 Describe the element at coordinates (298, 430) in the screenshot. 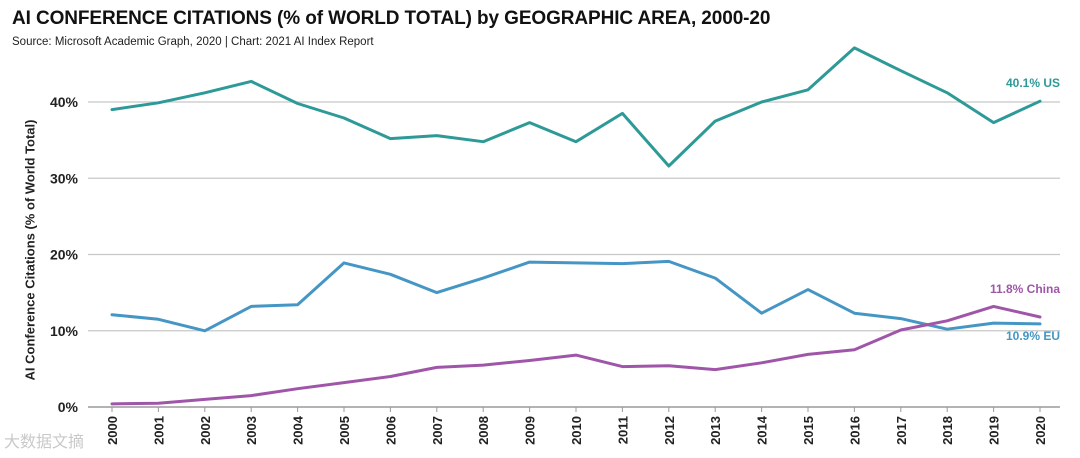

I see `x-tick-label: 2004` at that location.